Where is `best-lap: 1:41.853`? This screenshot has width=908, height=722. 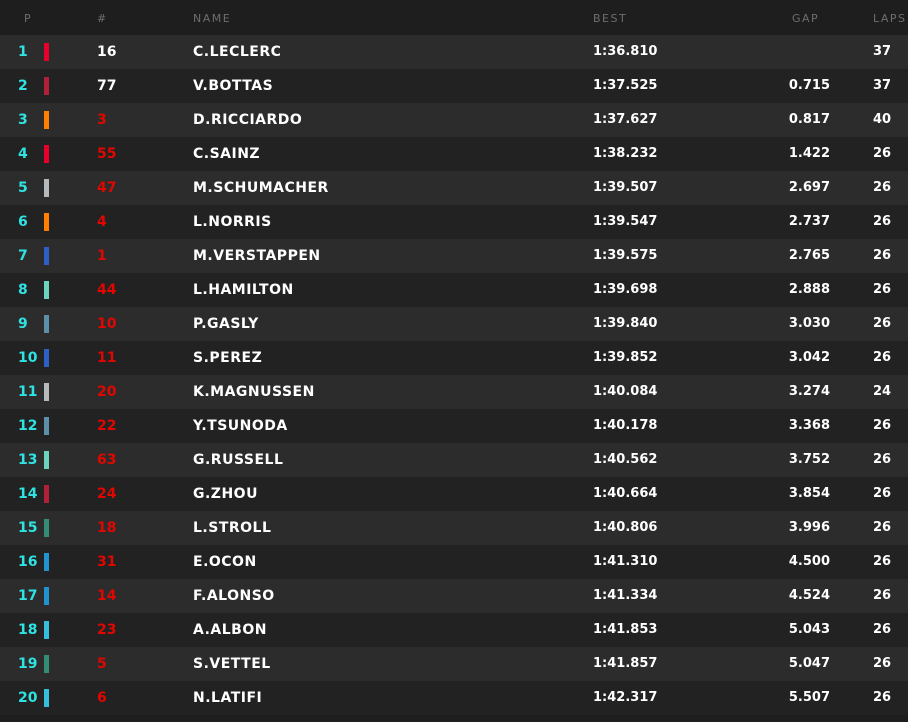 best-lap: 1:41.853 is located at coordinates (625, 629).